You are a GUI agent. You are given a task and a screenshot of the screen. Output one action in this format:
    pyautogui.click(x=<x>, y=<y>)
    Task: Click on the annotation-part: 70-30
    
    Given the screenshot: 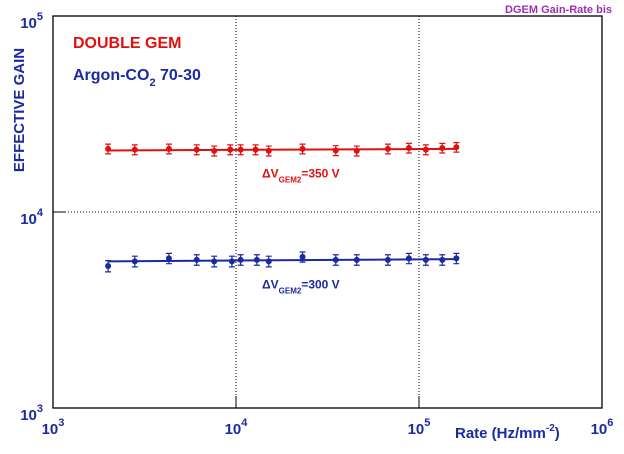 What is the action you would take?
    pyautogui.click(x=178, y=75)
    